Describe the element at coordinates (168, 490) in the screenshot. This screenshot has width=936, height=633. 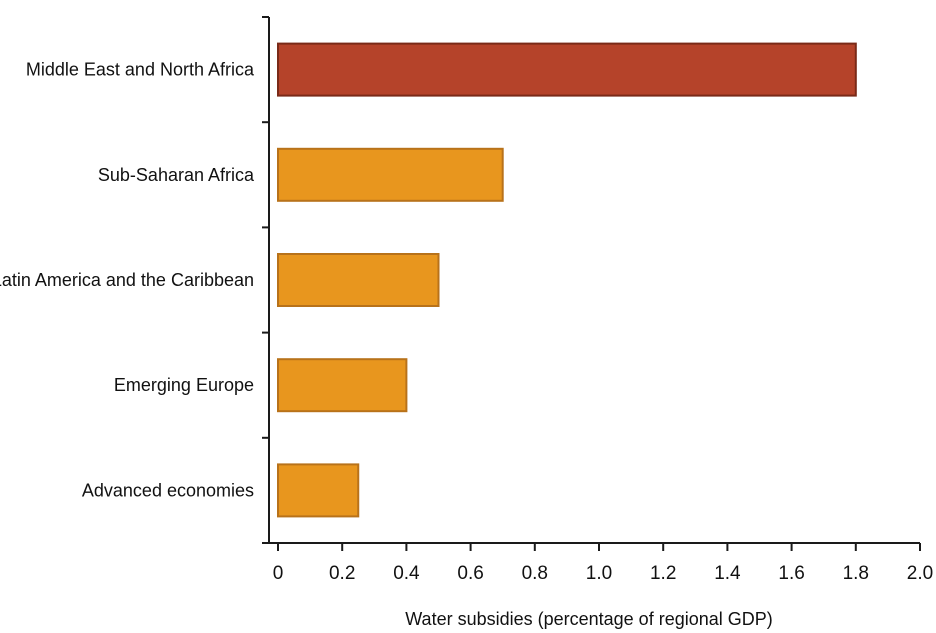
I see `category-label: Advanced economies` at that location.